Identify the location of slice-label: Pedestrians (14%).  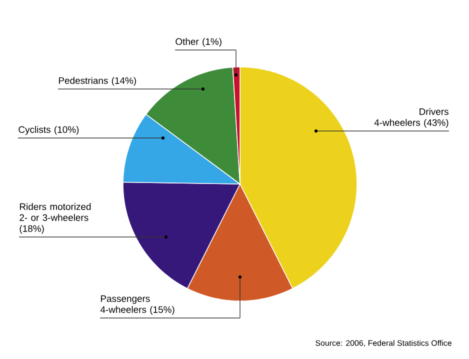
(97, 81).